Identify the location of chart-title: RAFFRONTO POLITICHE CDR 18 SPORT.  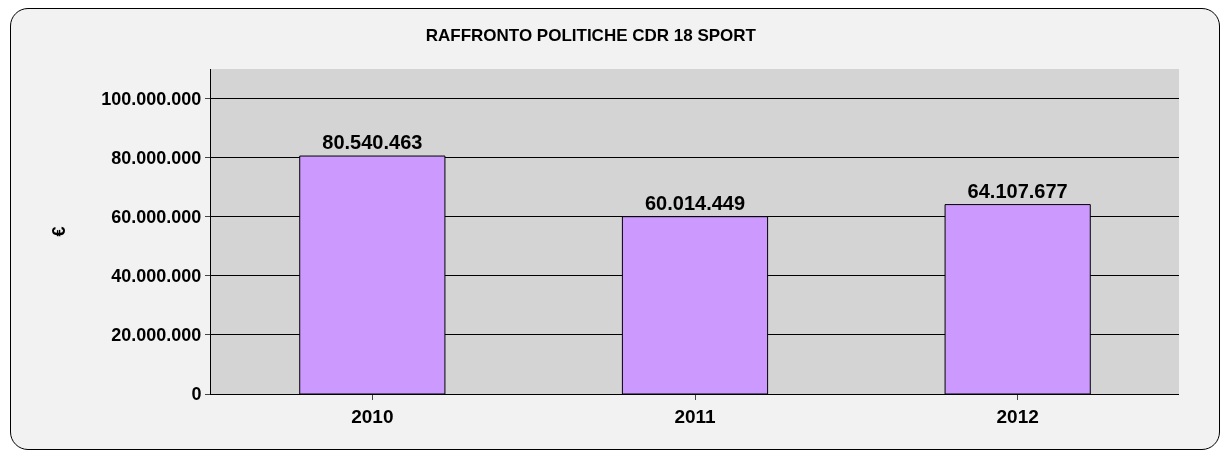
(591, 35).